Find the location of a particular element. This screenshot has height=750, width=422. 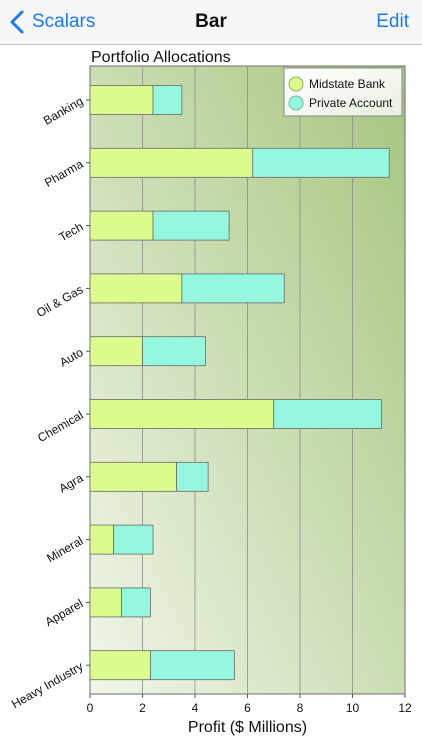

category-label: Auto is located at coordinates (71, 357).